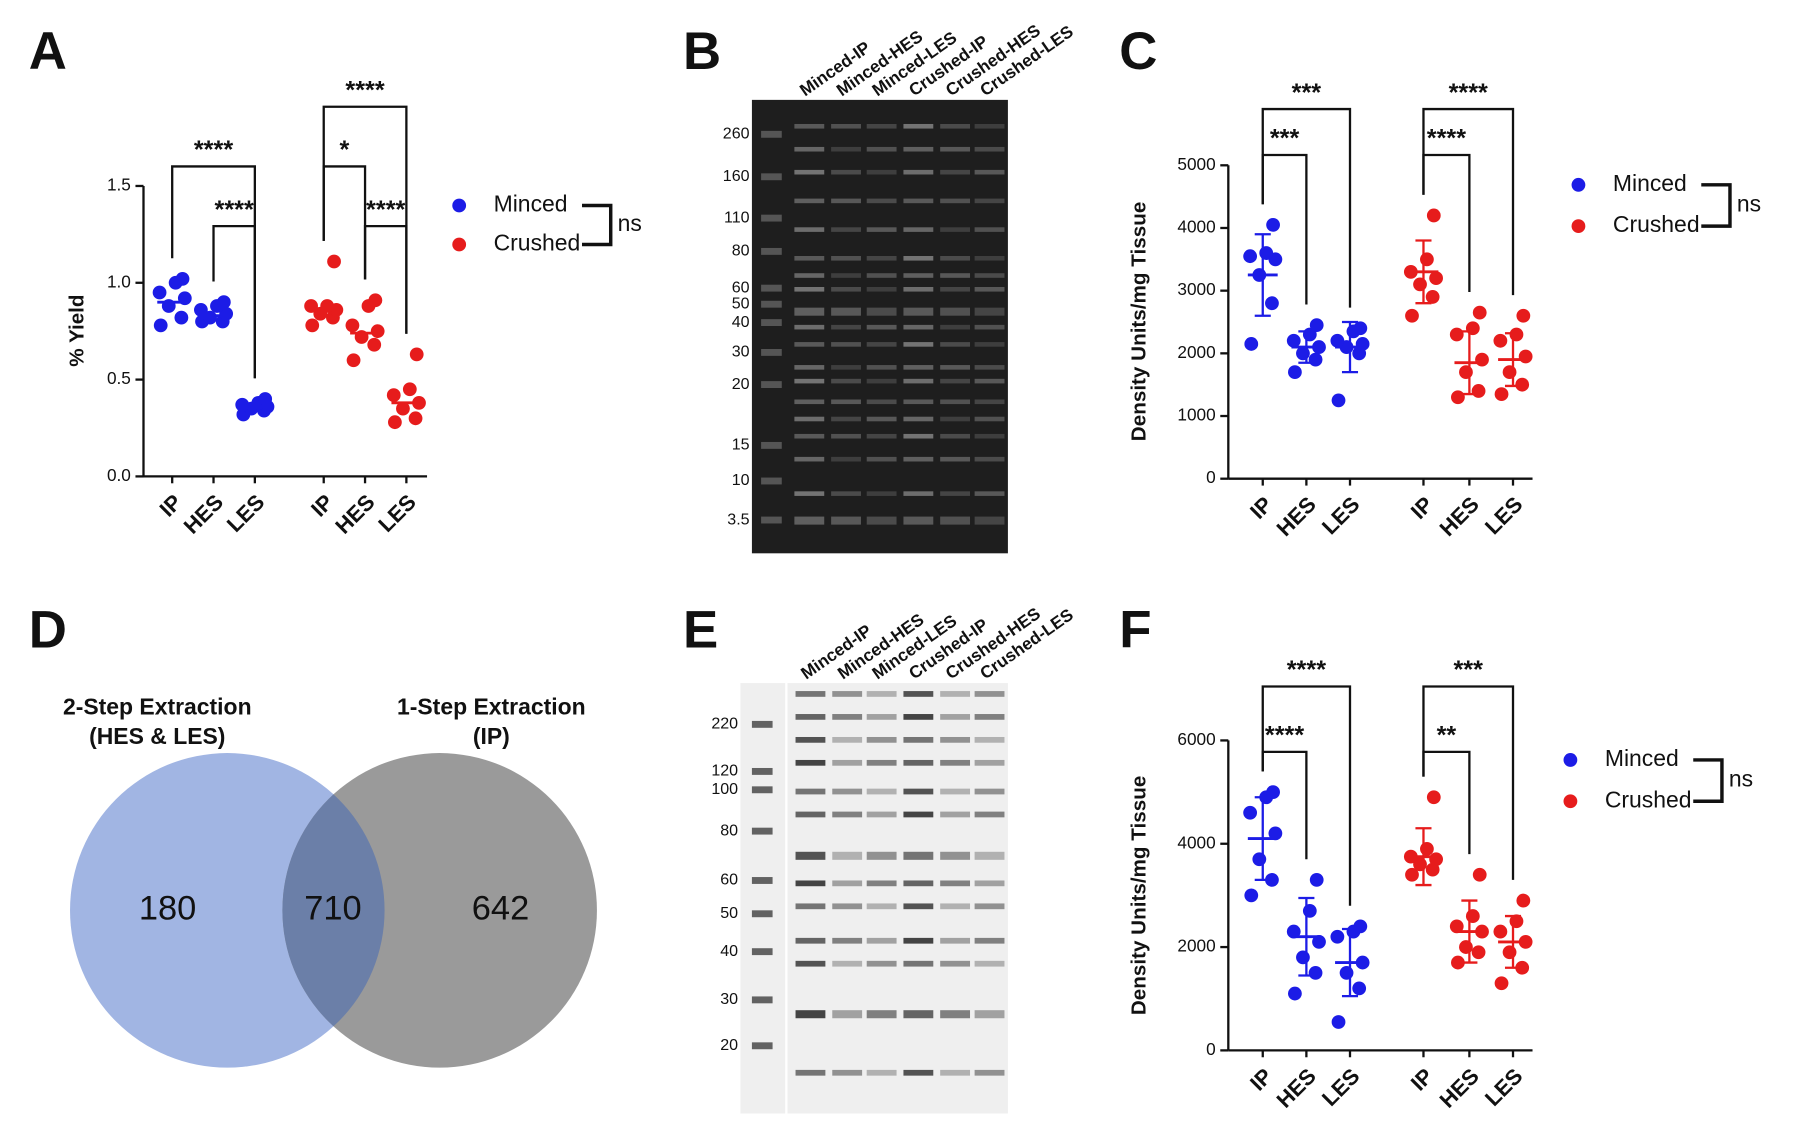 Image resolution: width=1800 pixels, height=1125 pixels. Describe the element at coordinates (1135, 630) in the screenshot. I see `panel-label: F` at that location.